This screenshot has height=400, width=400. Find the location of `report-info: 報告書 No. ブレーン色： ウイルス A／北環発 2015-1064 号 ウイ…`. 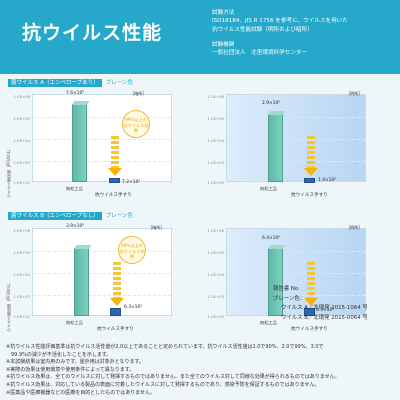

report-info: 報告書 No. ブレーン色： ウイルス A／北環発 2015-1064 号 ウイ… is located at coordinates (320, 304).